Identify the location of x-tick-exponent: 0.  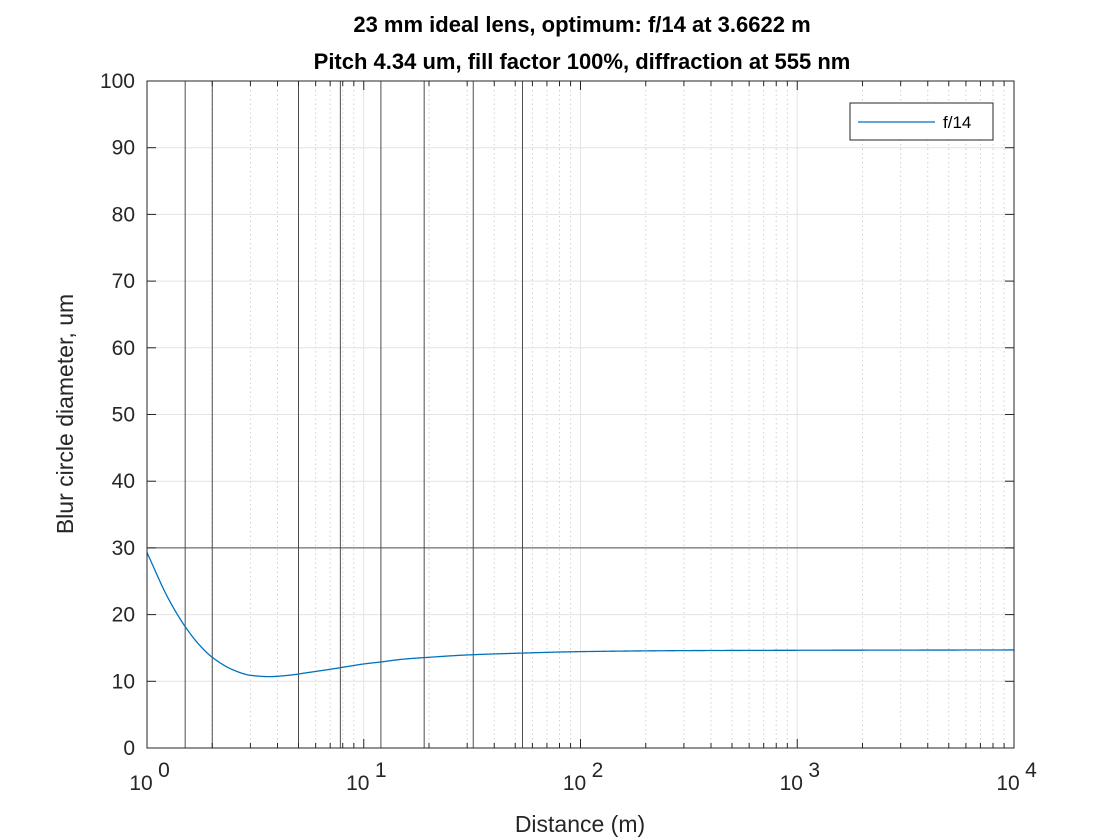
(164, 770).